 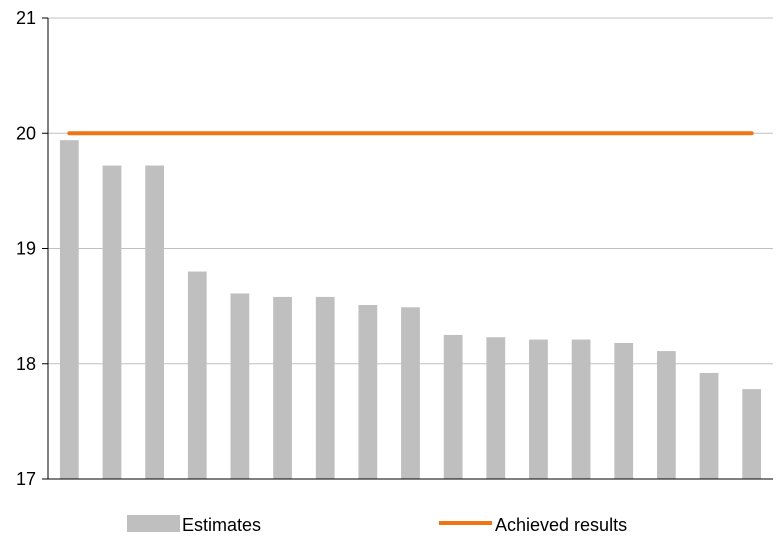 I want to click on legend-label-estimates: Estimates, so click(x=221, y=525).